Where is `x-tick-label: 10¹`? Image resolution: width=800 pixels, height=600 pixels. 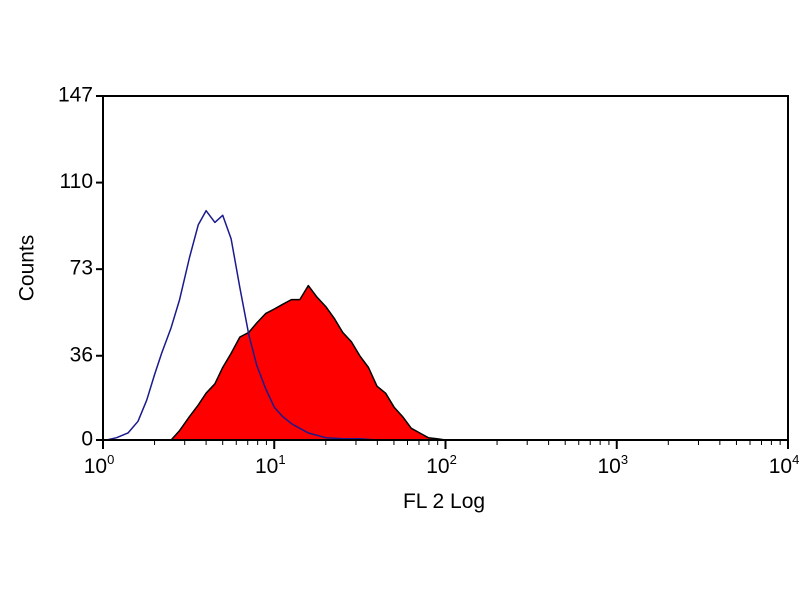
x-tick-label: 10¹ is located at coordinates (270, 465).